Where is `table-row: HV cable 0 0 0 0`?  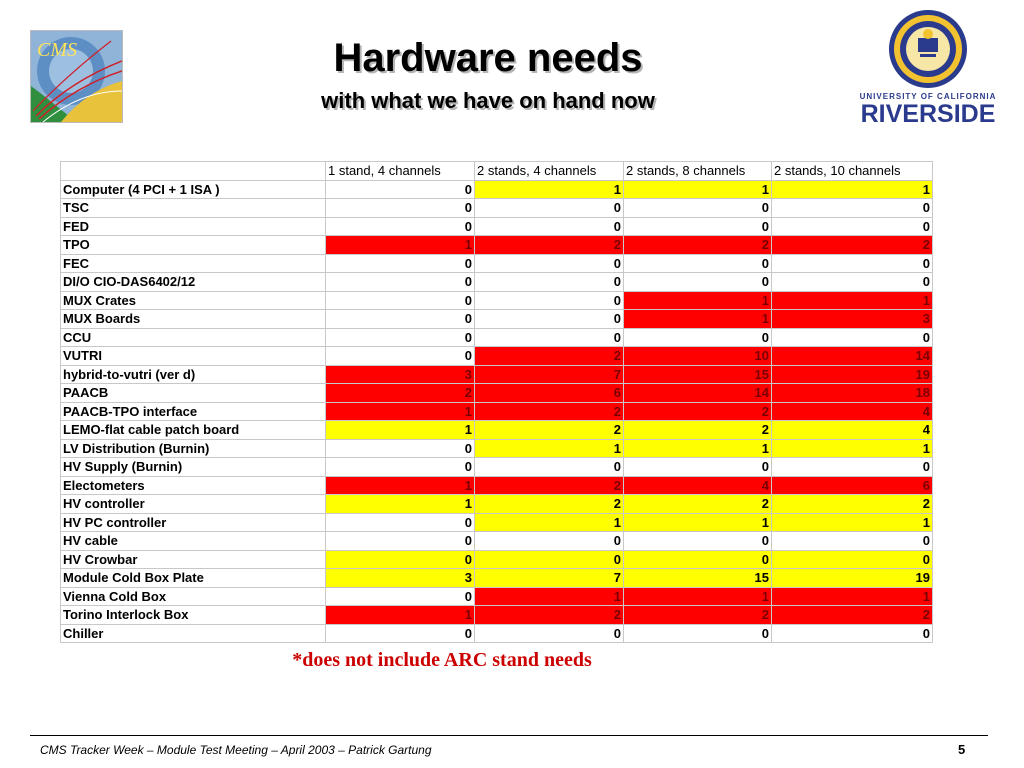
table-row: HV cable 0 0 0 0 is located at coordinates (496, 541).